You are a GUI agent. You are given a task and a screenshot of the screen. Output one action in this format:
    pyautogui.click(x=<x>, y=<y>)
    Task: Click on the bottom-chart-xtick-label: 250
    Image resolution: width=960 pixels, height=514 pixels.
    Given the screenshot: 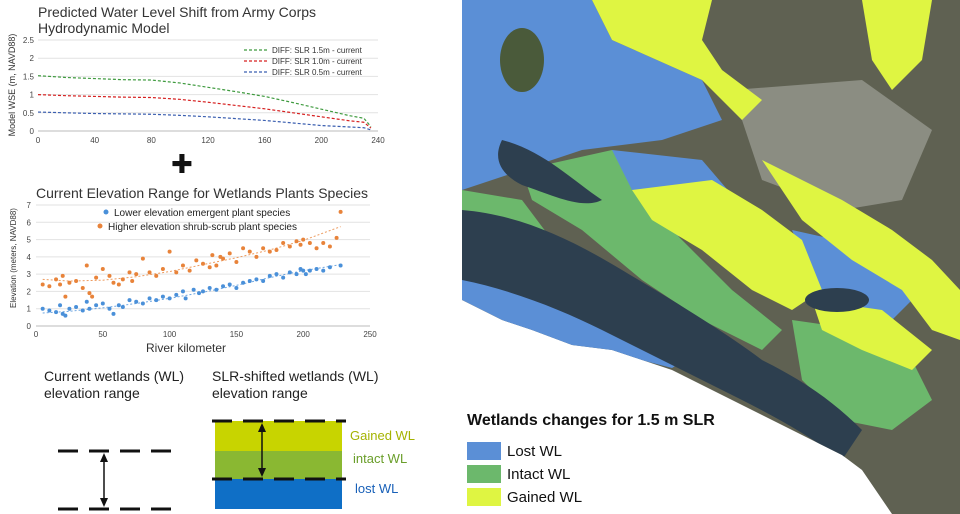 What is the action you would take?
    pyautogui.click(x=370, y=334)
    